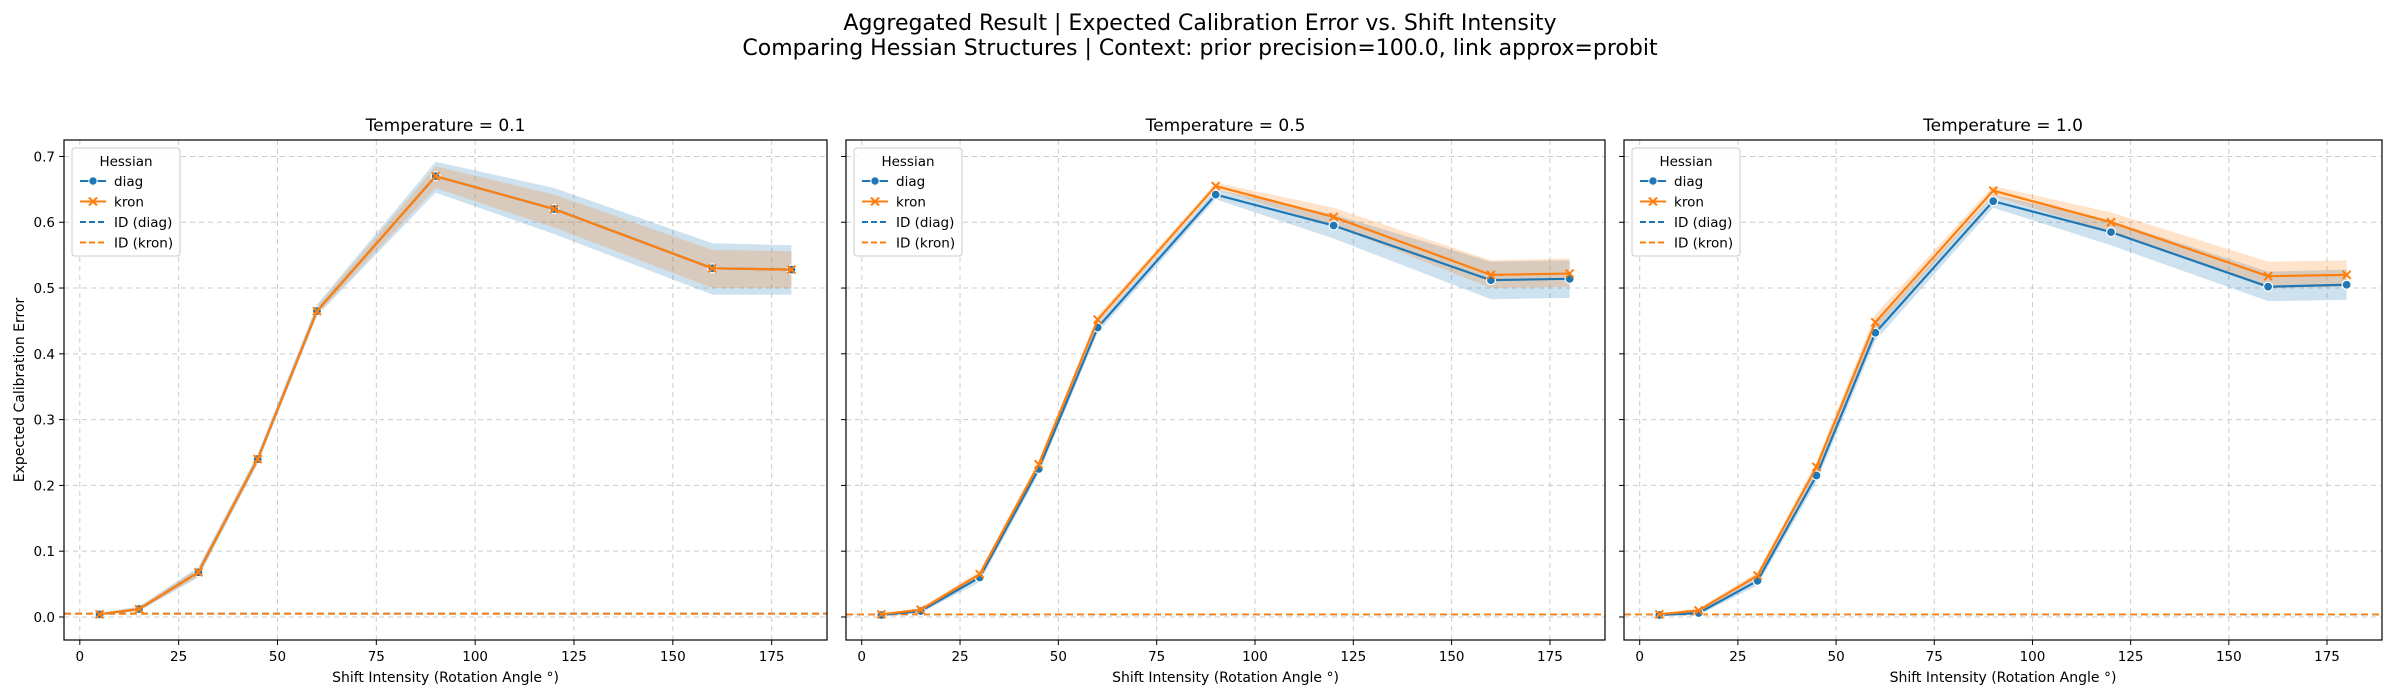 The width and height of the screenshot is (2400, 700). Describe the element at coordinates (2002, 126) in the screenshot. I see `panel-title: Temperature = 1.0` at that location.